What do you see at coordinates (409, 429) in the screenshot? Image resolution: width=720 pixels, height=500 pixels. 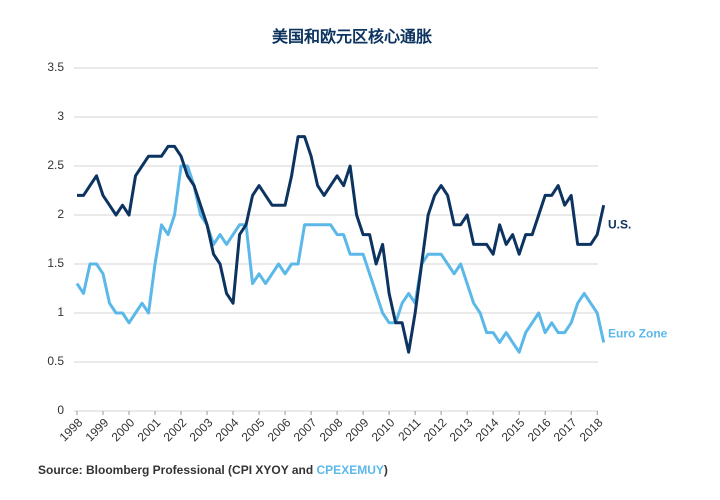 I see `x-tick-label: 2011` at bounding box center [409, 429].